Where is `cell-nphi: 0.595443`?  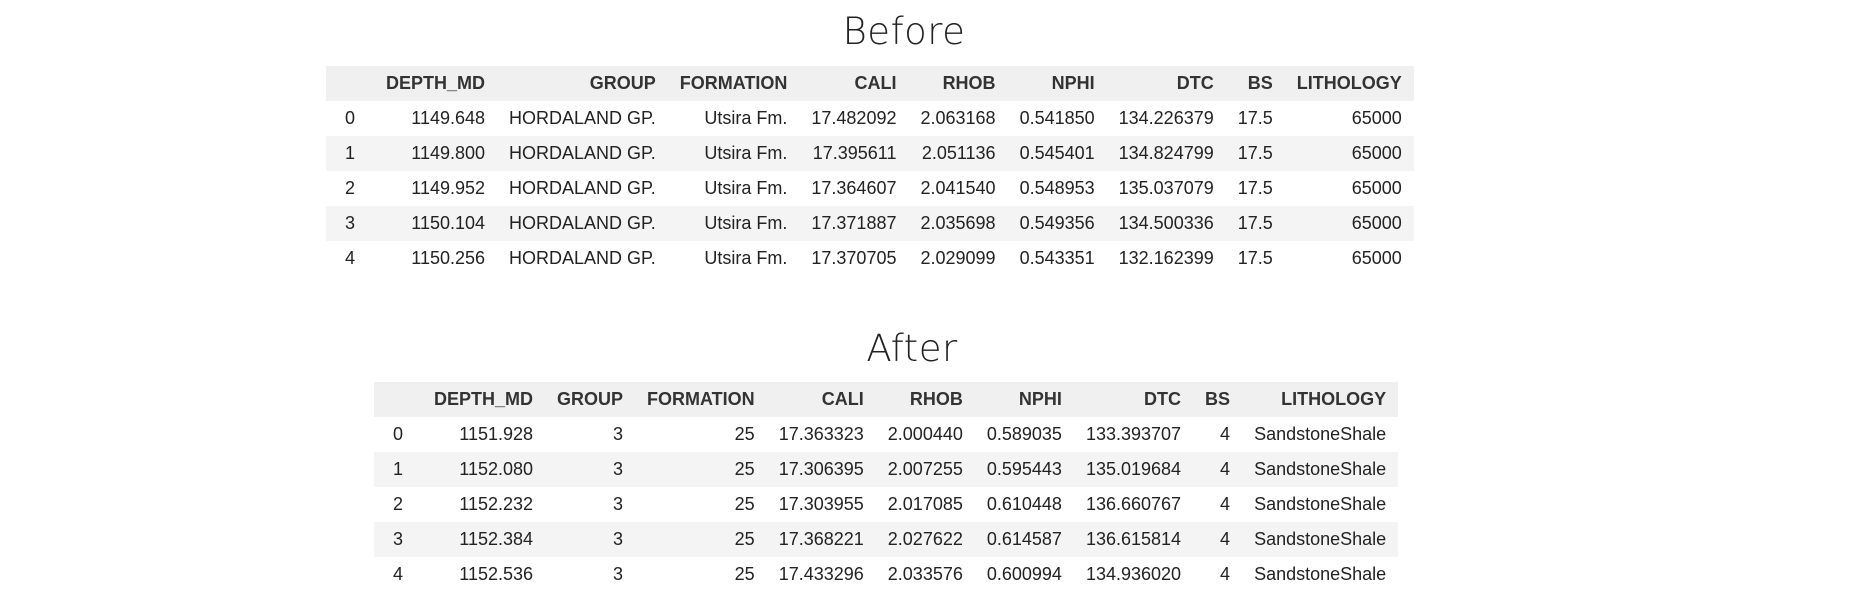 cell-nphi: 0.595443 is located at coordinates (1024, 469).